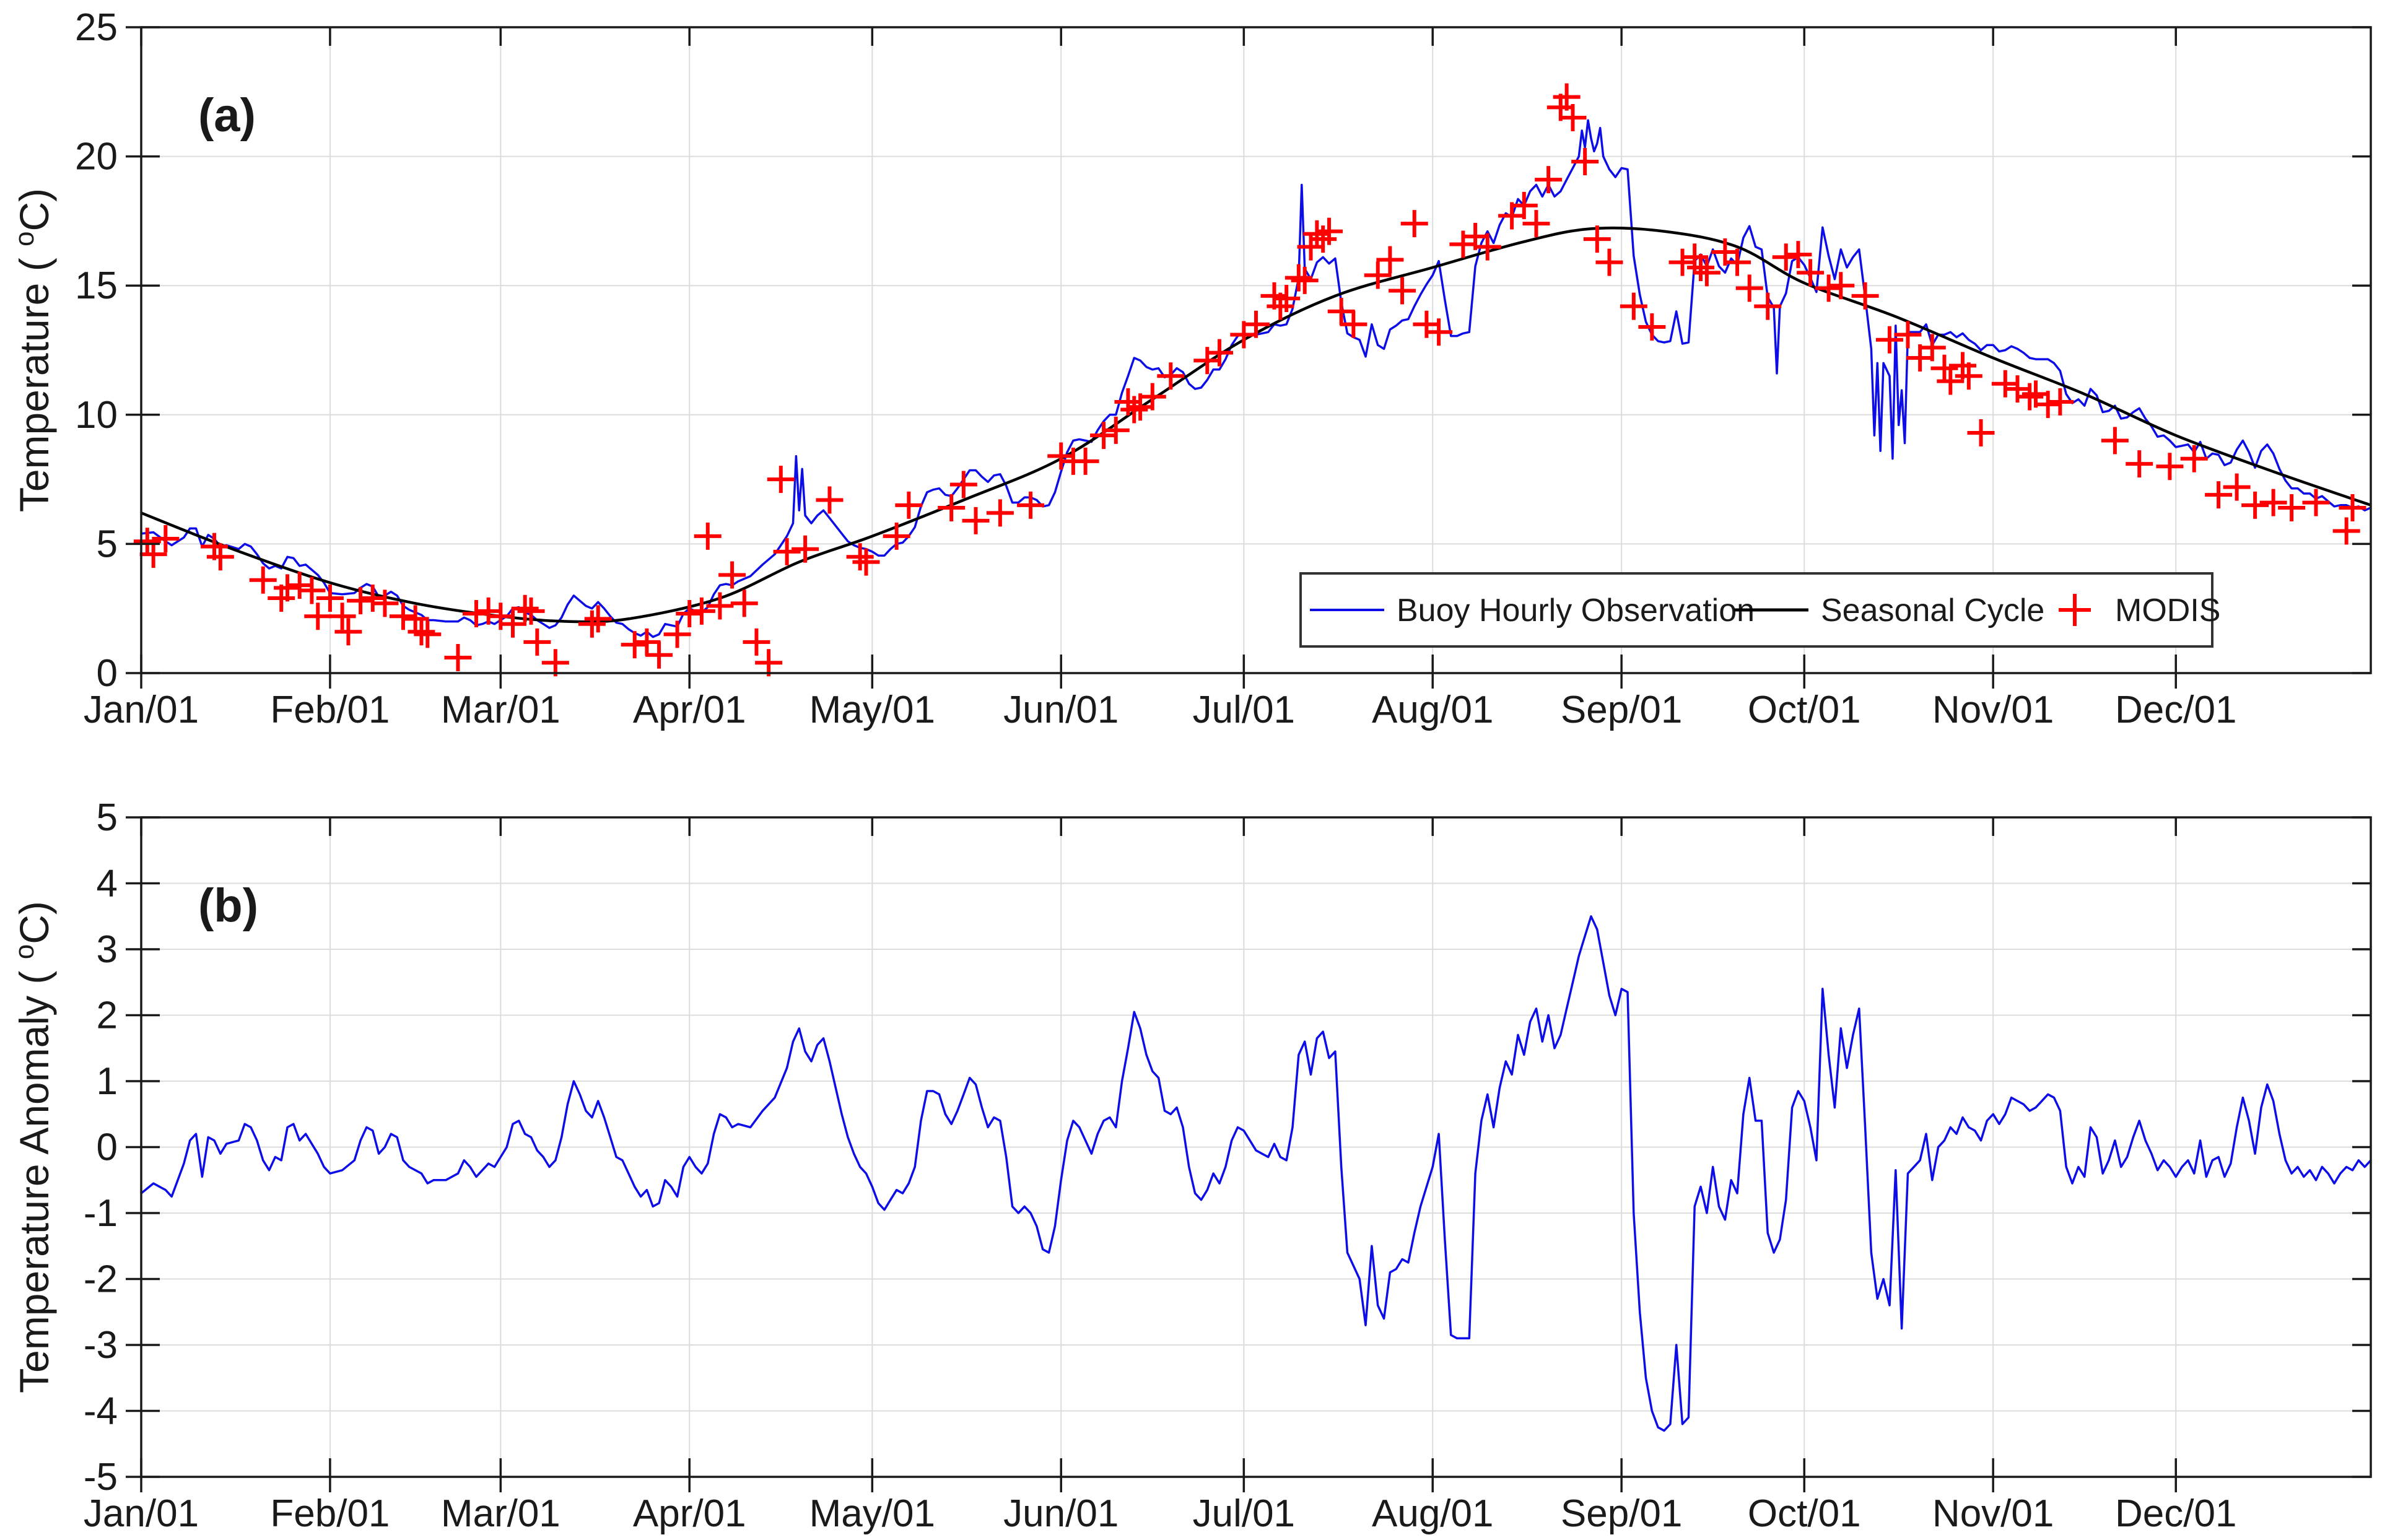  What do you see at coordinates (1804, 710) in the screenshot?
I see `x-tick-label: Oct/01` at bounding box center [1804, 710].